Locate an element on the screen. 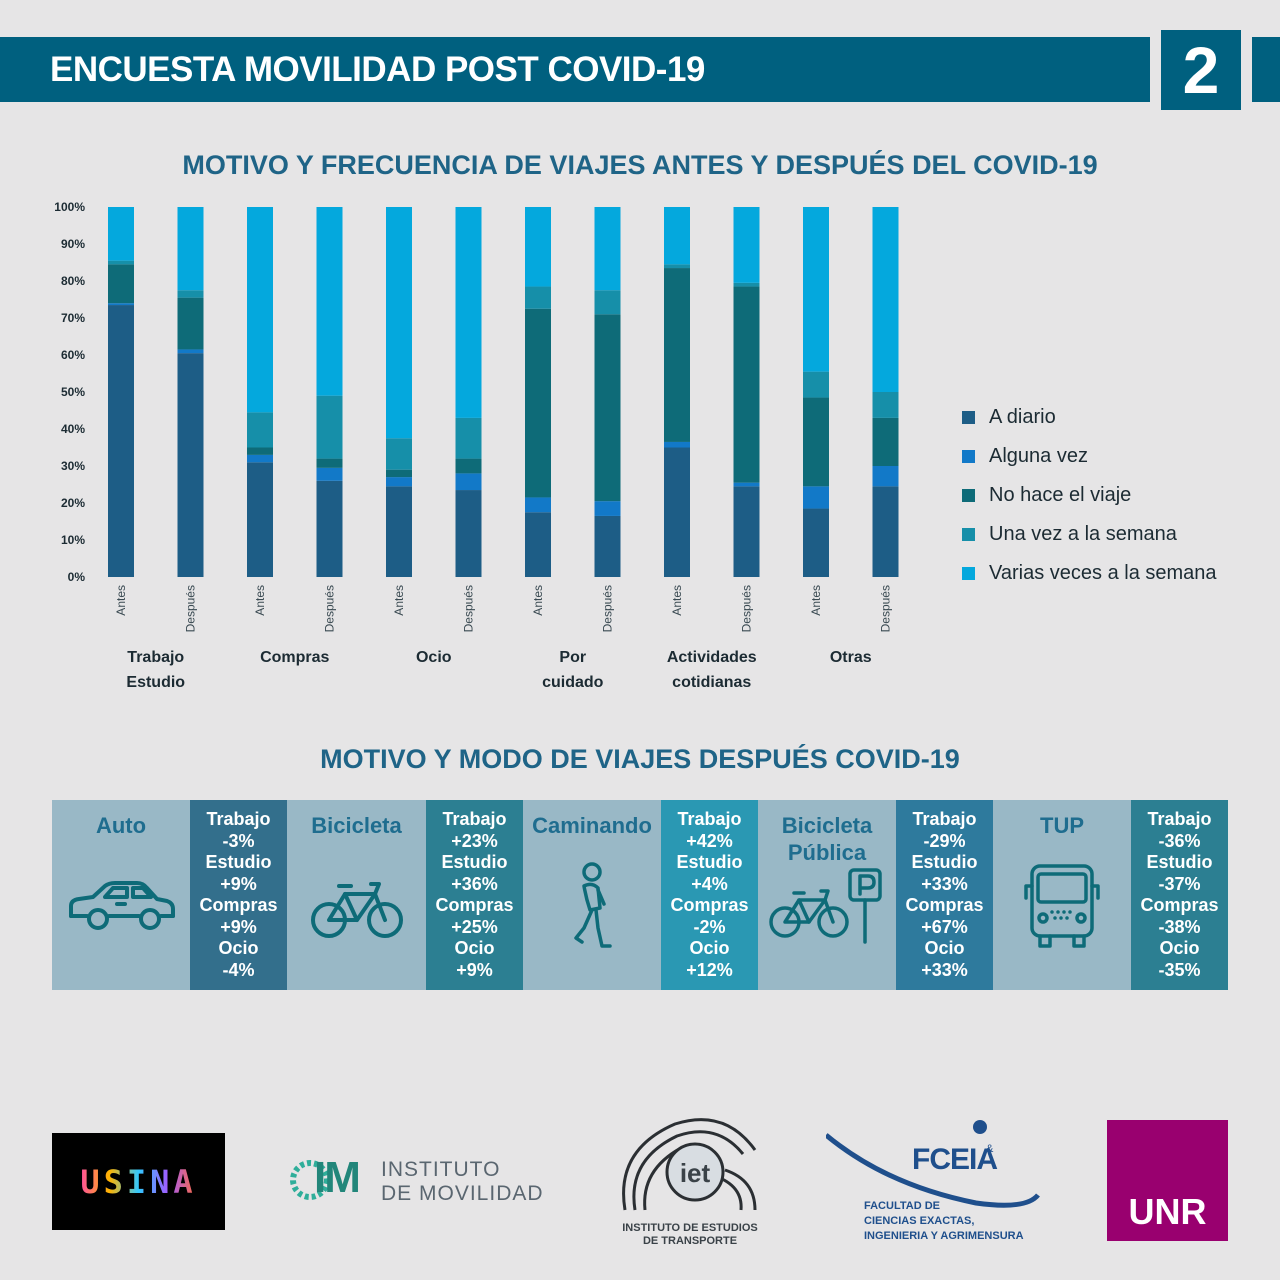 The height and width of the screenshot is (1280, 1280). group-label: cuidado is located at coordinates (573, 682).